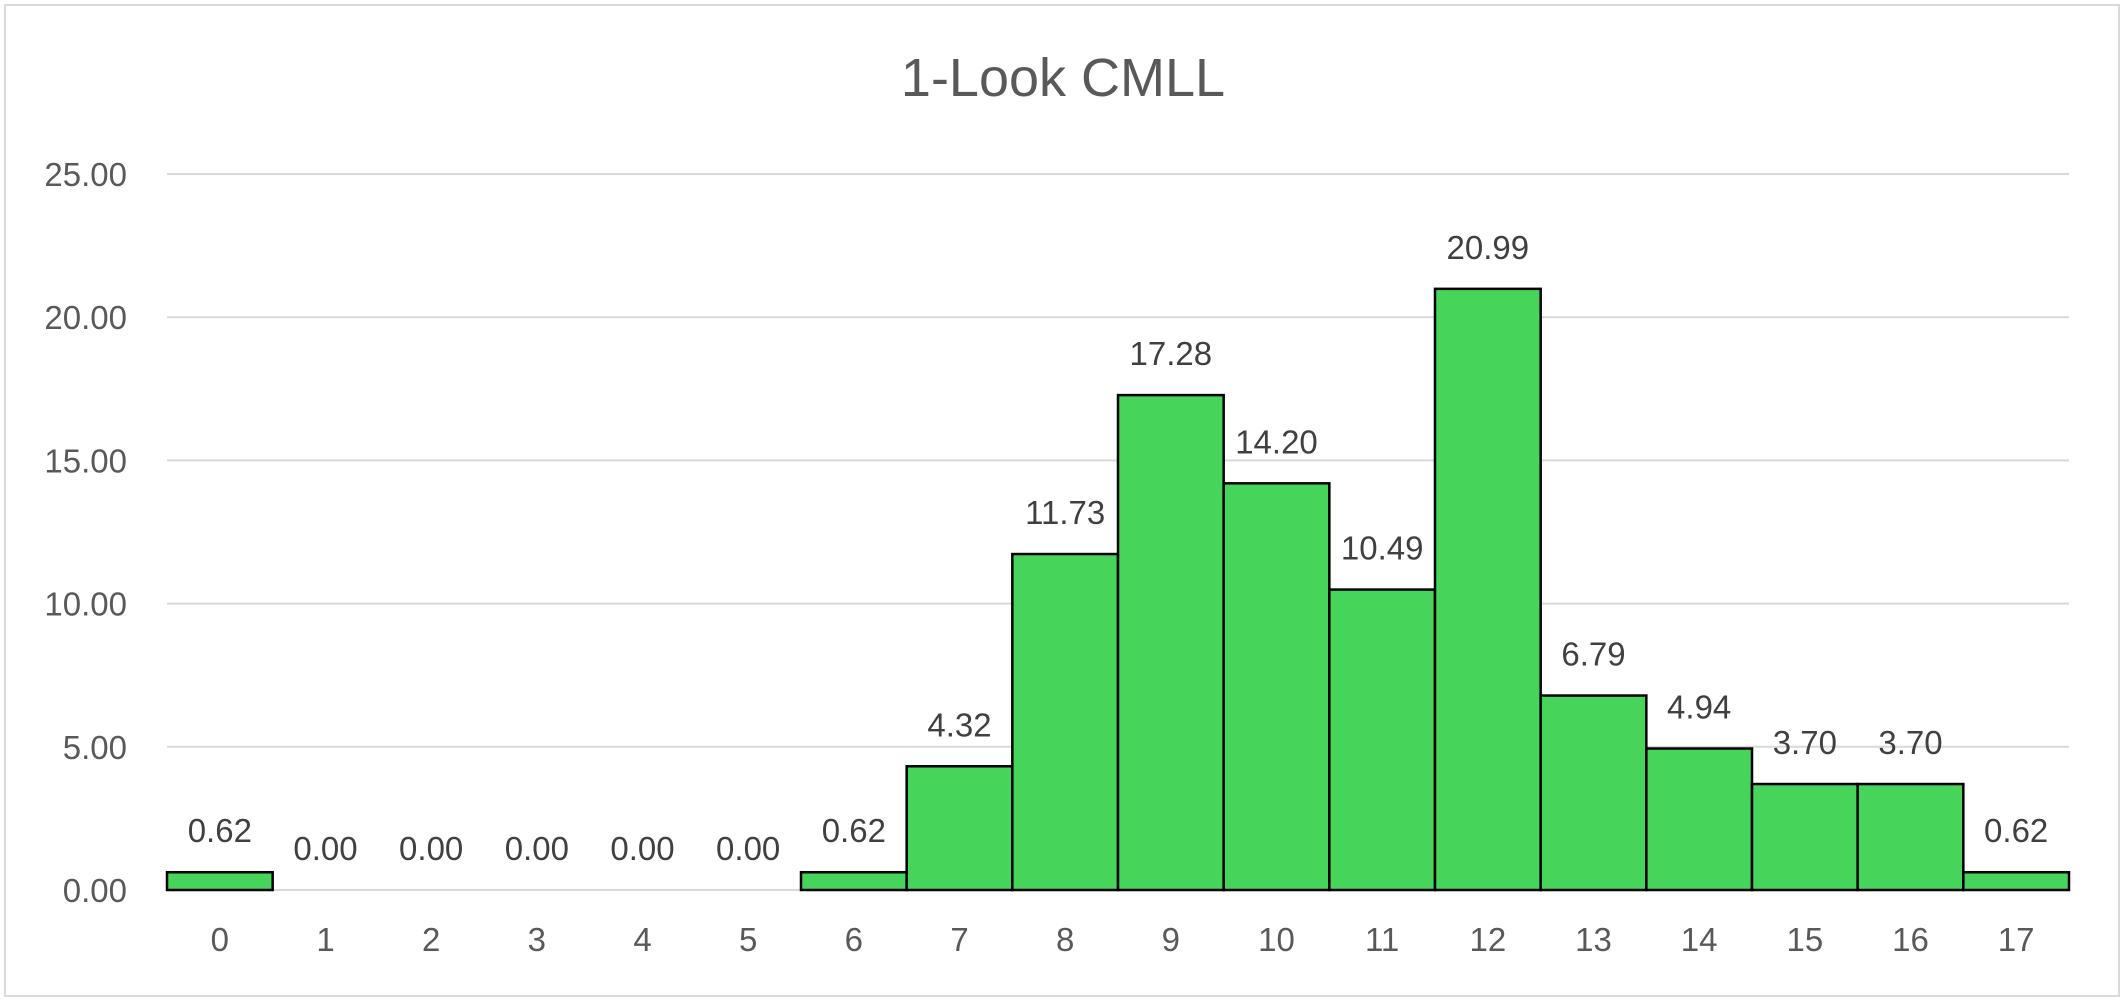  Describe the element at coordinates (431, 939) in the screenshot. I see `x-tick-label: 2` at that location.